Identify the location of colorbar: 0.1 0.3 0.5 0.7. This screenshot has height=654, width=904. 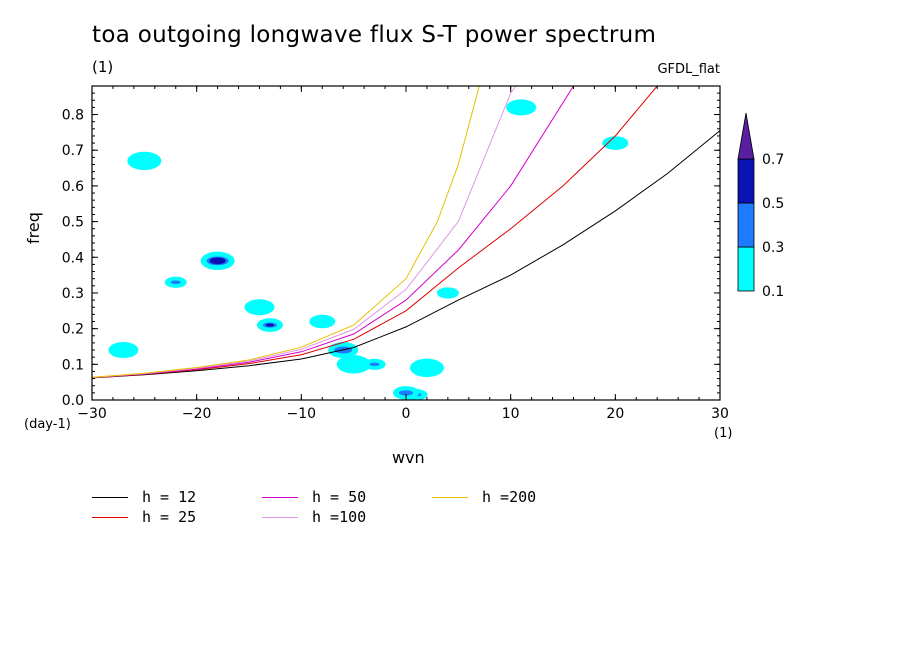
(760, 206).